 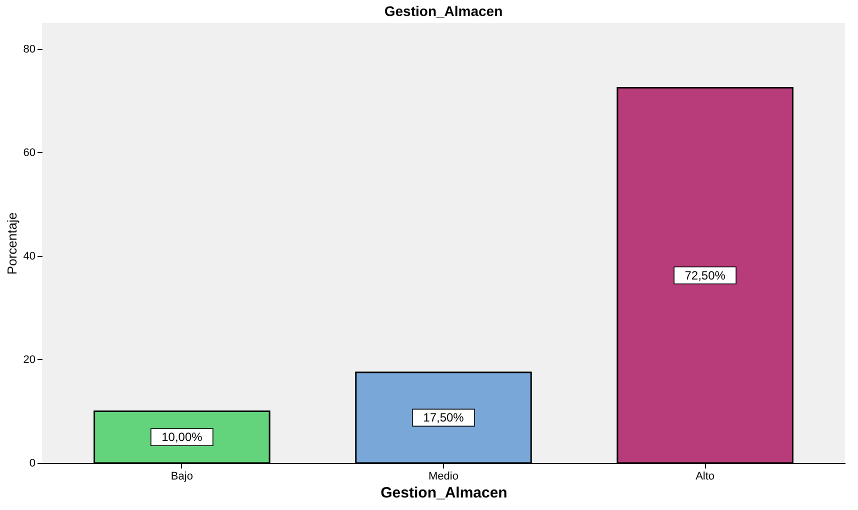 I want to click on y-tick-label: 0, so click(x=32, y=464).